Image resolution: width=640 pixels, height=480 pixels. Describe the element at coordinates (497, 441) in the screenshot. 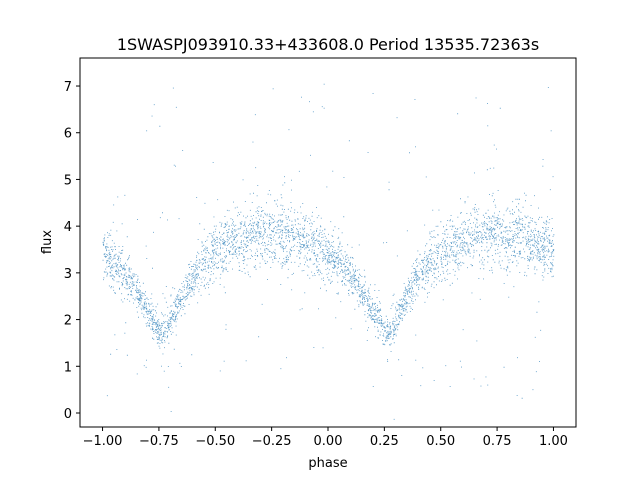

I see `x-tick-label: 0.75` at that location.